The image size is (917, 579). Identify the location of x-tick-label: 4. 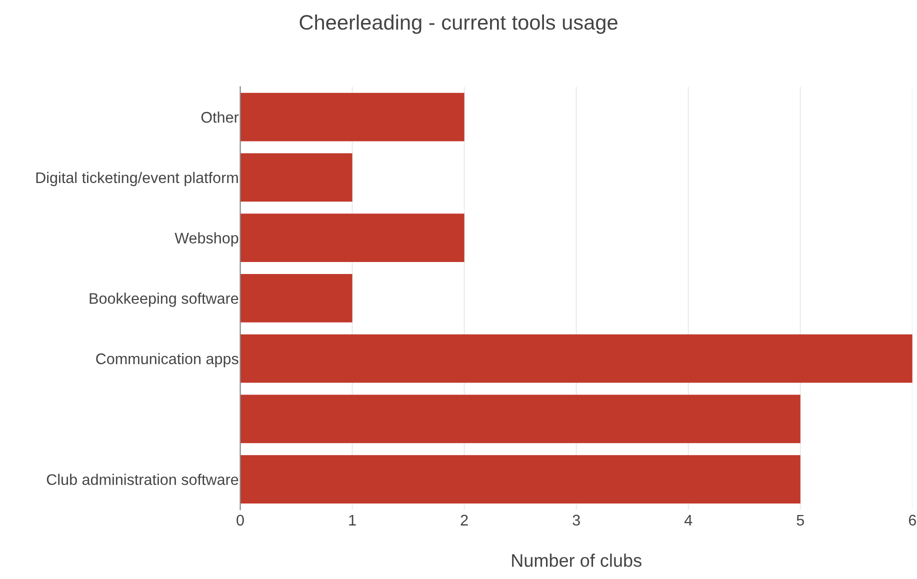
(688, 520).